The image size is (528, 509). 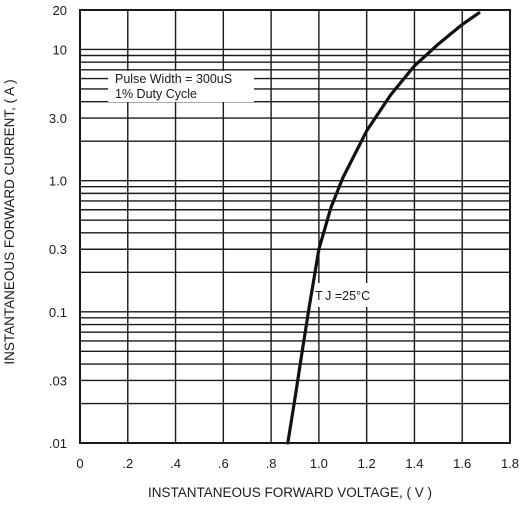 What do you see at coordinates (319, 463) in the screenshot?
I see `x-tick-label: 1.0` at bounding box center [319, 463].